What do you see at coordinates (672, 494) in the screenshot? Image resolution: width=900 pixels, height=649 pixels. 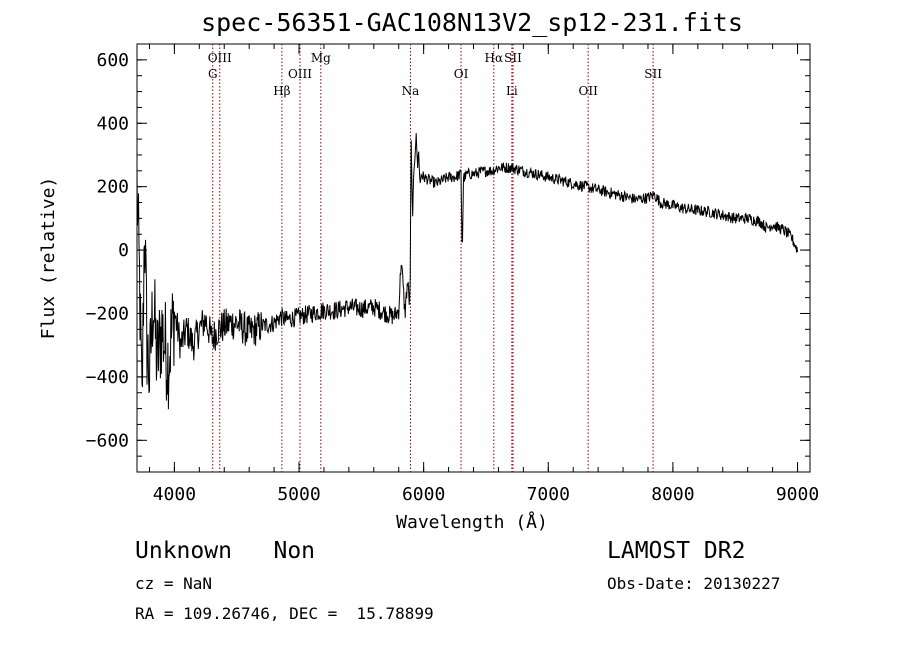 I see `x-tick-label: 8000` at bounding box center [672, 494].